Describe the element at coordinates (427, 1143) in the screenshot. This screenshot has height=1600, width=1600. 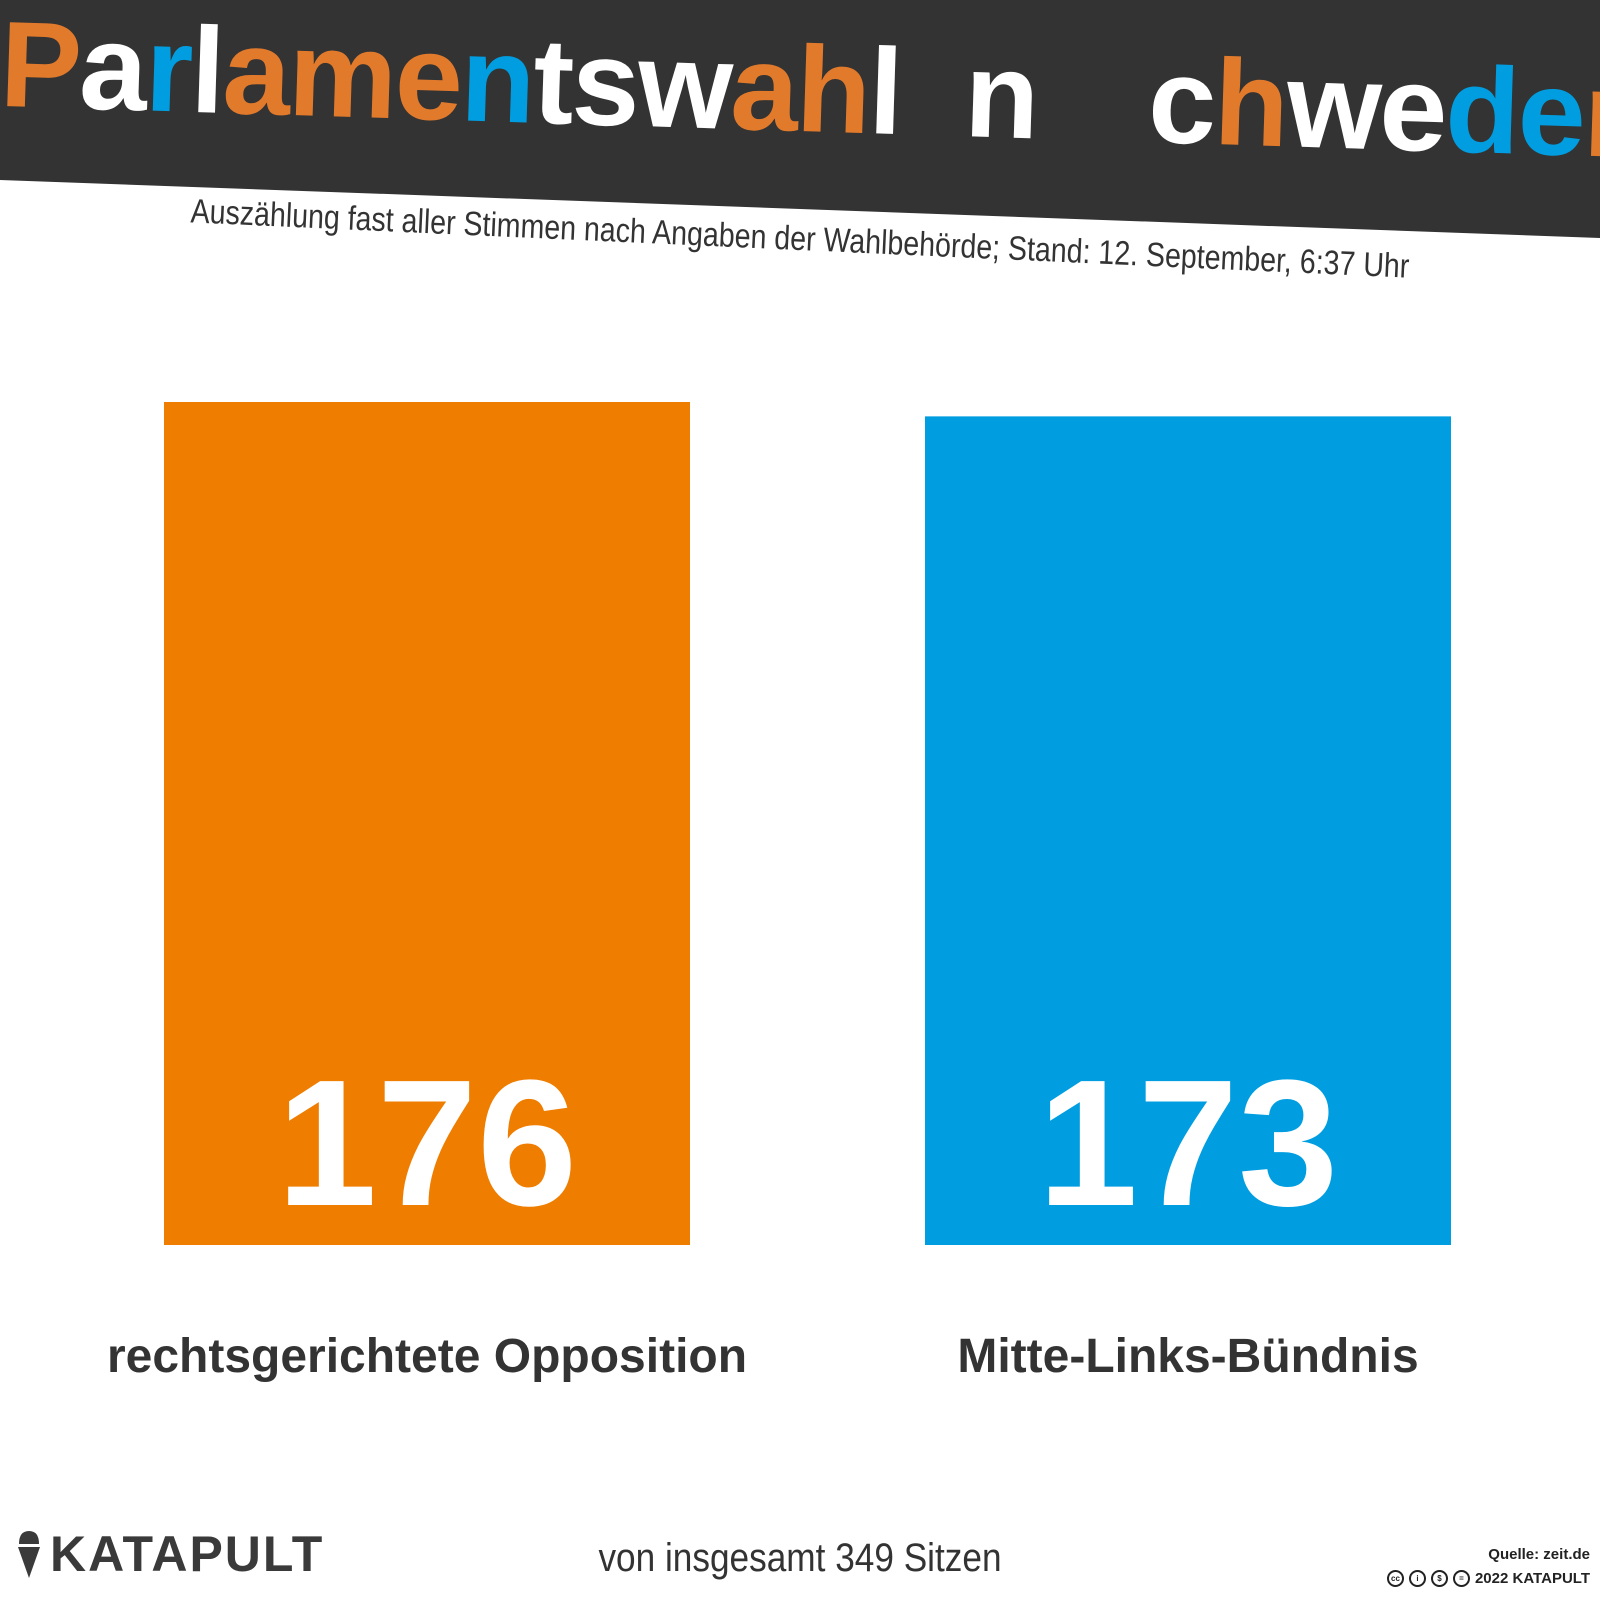
I see `bar-value-label: 176` at that location.